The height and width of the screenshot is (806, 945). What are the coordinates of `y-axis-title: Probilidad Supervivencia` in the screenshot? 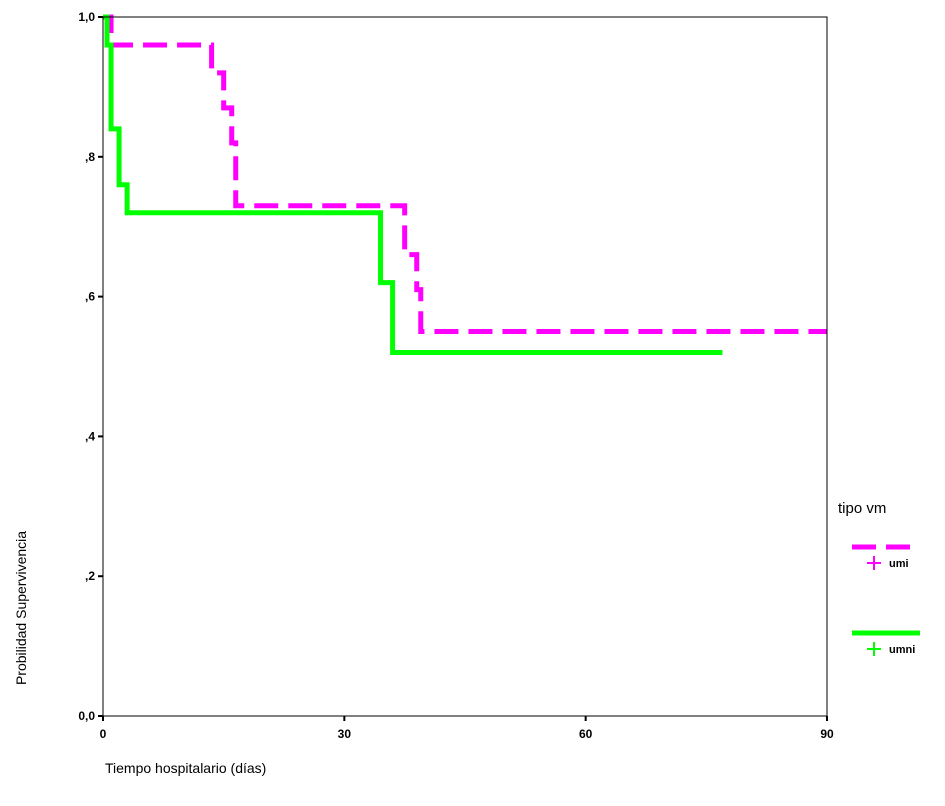 It's located at (21, 608).